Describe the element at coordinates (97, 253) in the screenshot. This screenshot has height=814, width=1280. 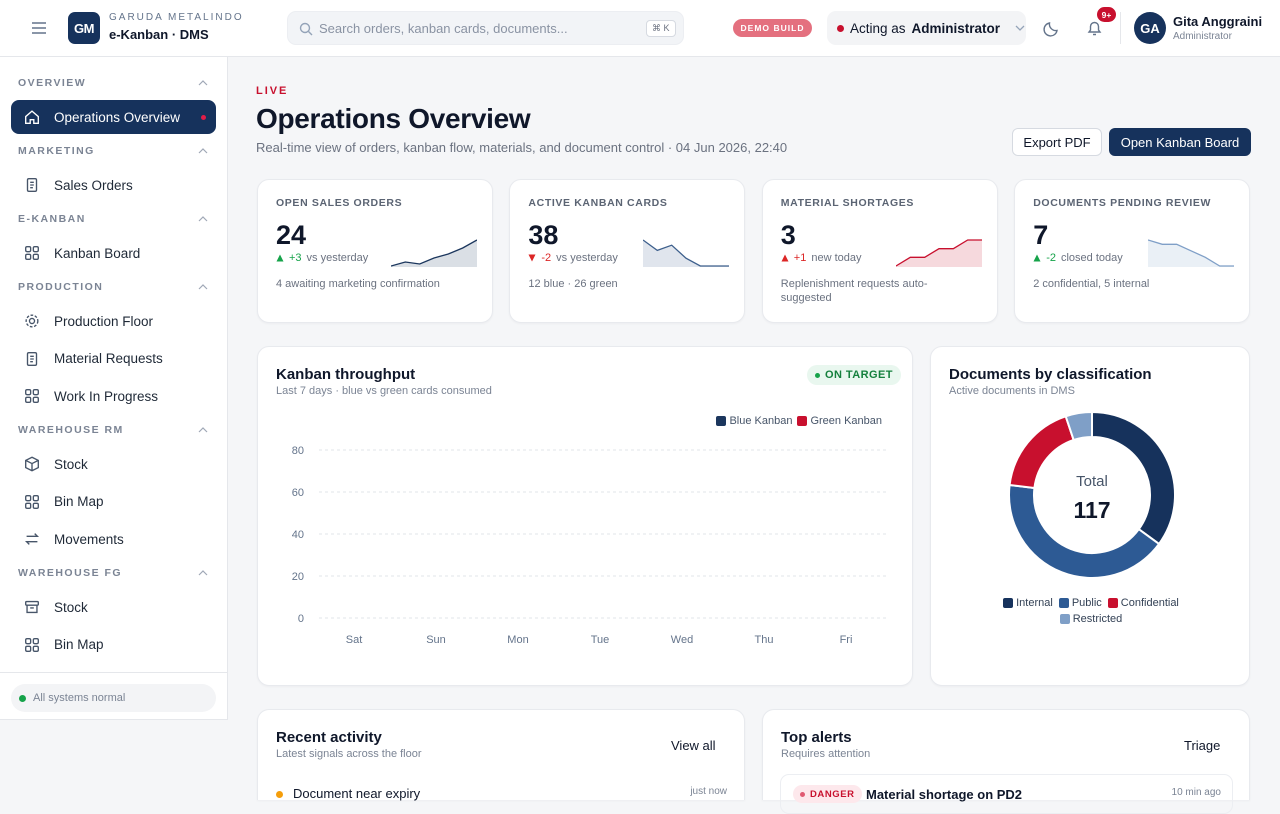
I see `nav-item-label: Kanban Board` at that location.